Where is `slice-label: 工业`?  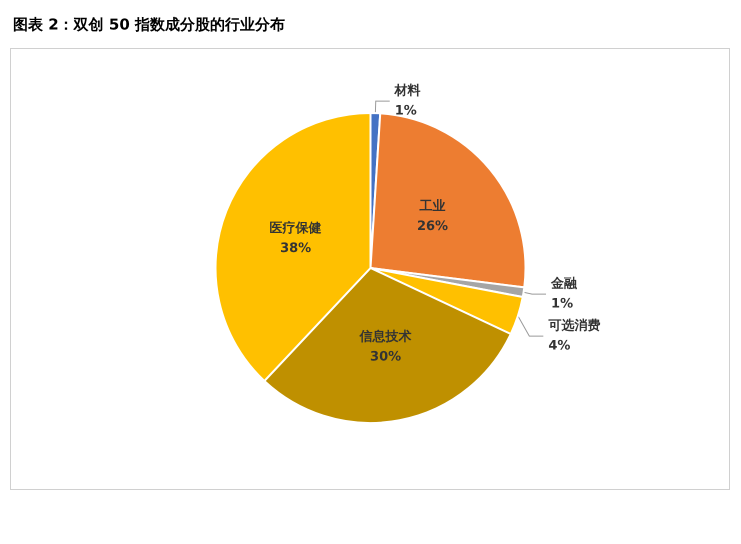 slice-label: 工业 is located at coordinates (432, 206).